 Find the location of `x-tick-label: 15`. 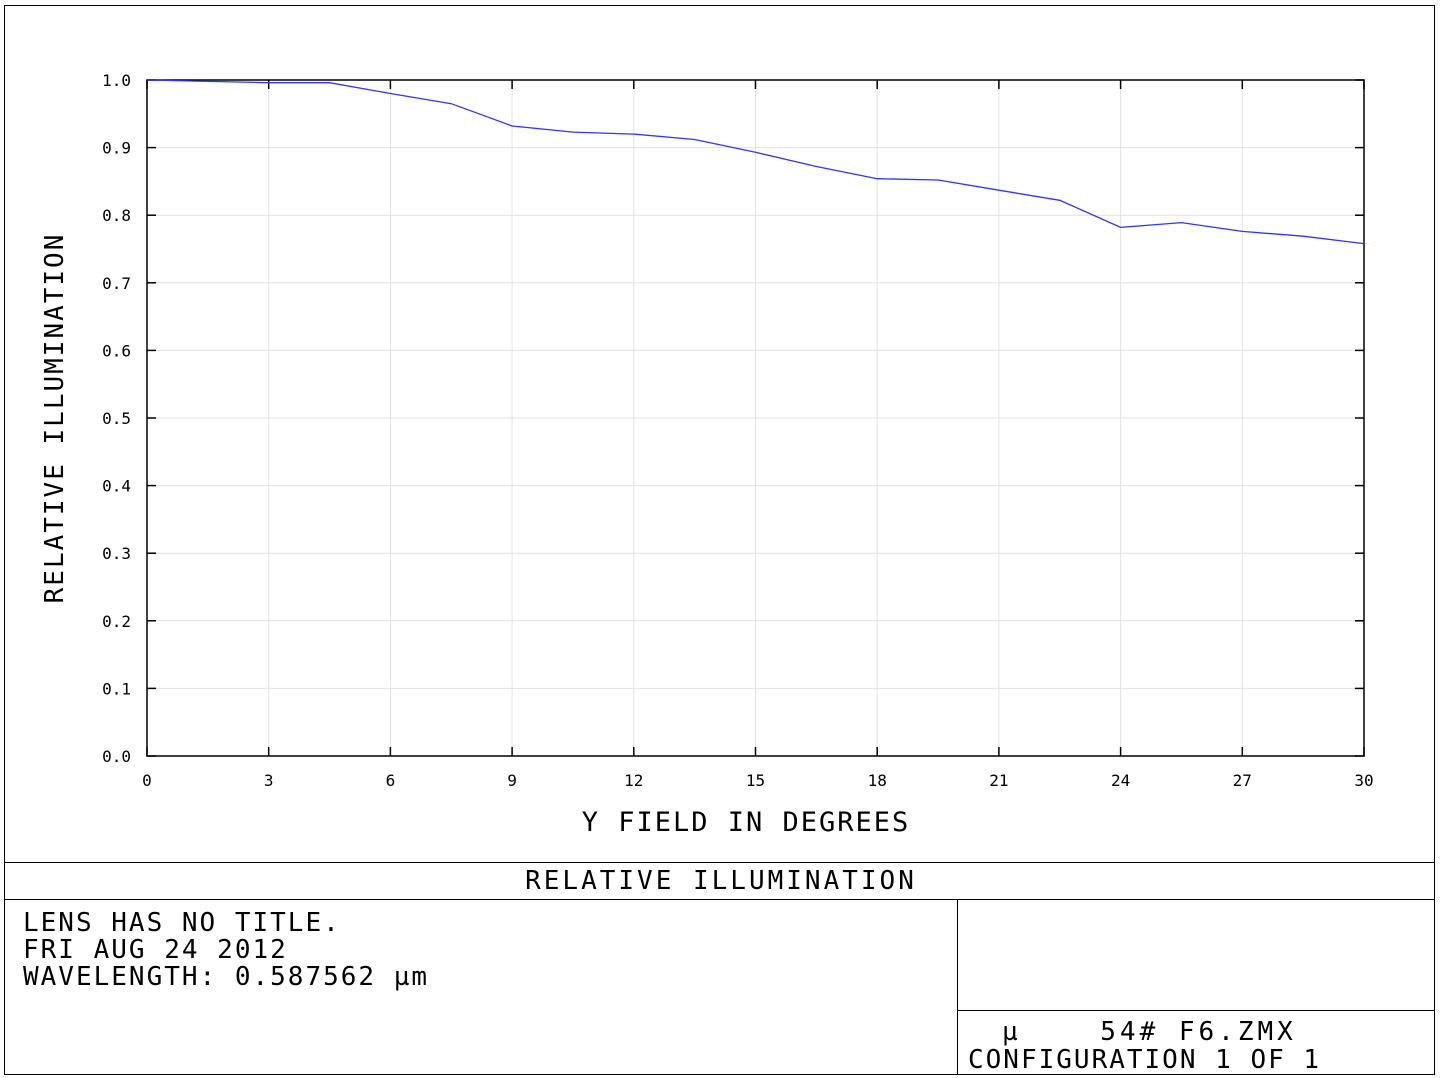

x-tick-label: 15 is located at coordinates (755, 780).